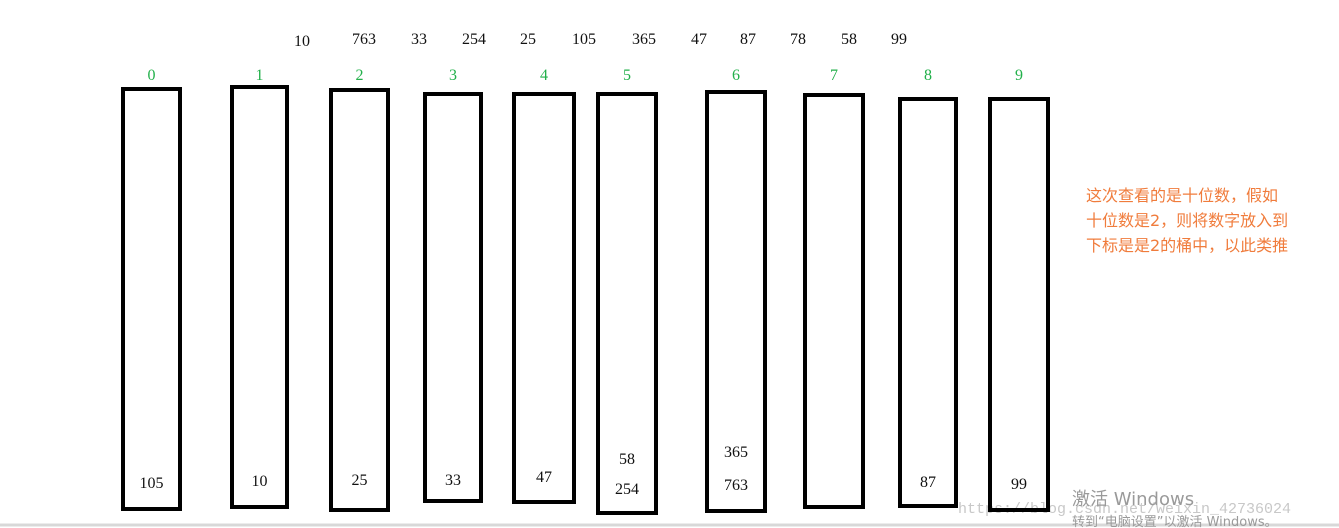 The height and width of the screenshot is (528, 1339). I want to click on sequence-number: 99, so click(899, 39).